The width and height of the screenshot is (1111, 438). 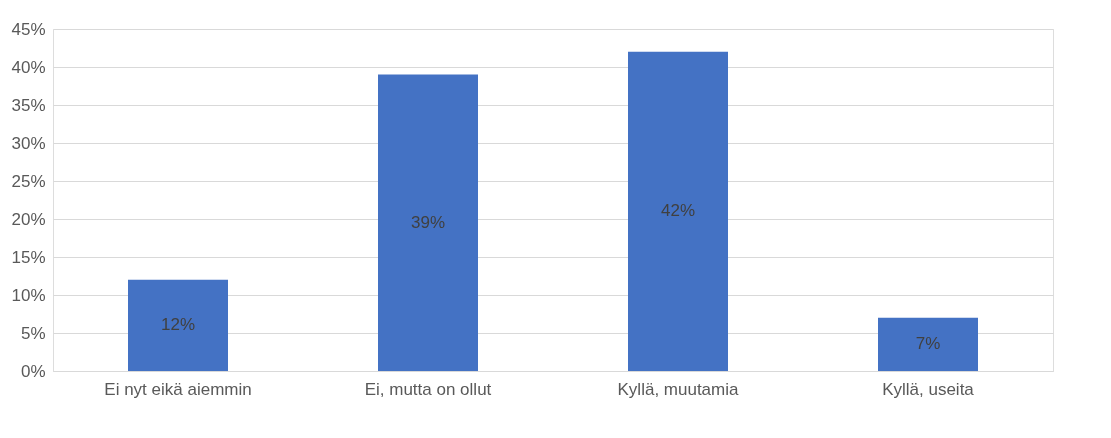 What do you see at coordinates (33, 333) in the screenshot?
I see `y-tick-label: 5%` at bounding box center [33, 333].